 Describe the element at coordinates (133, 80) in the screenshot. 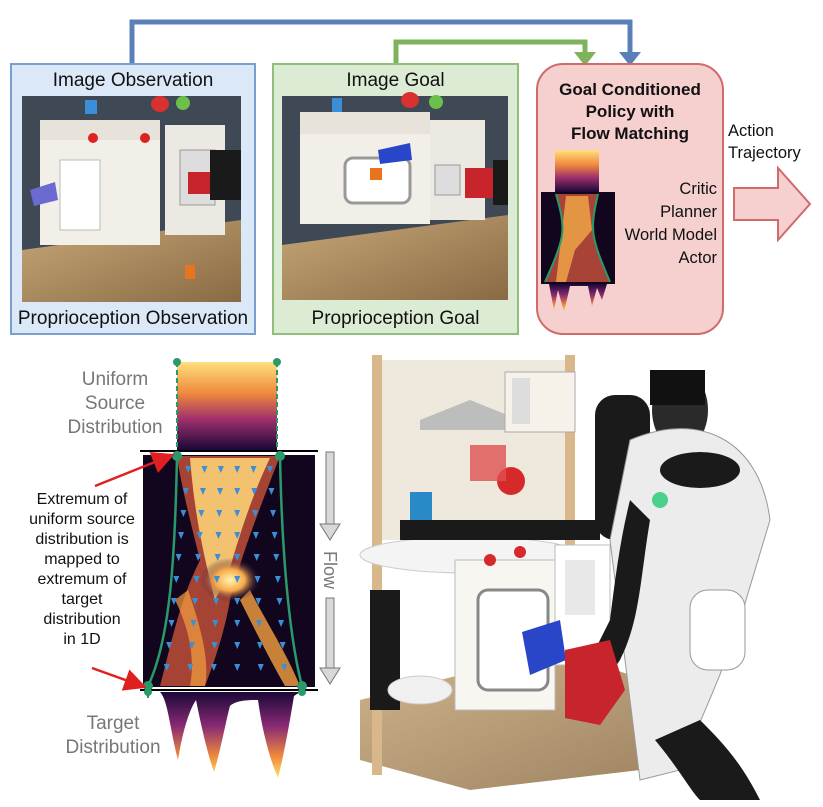

I see `observation-title: Image Observation` at that location.